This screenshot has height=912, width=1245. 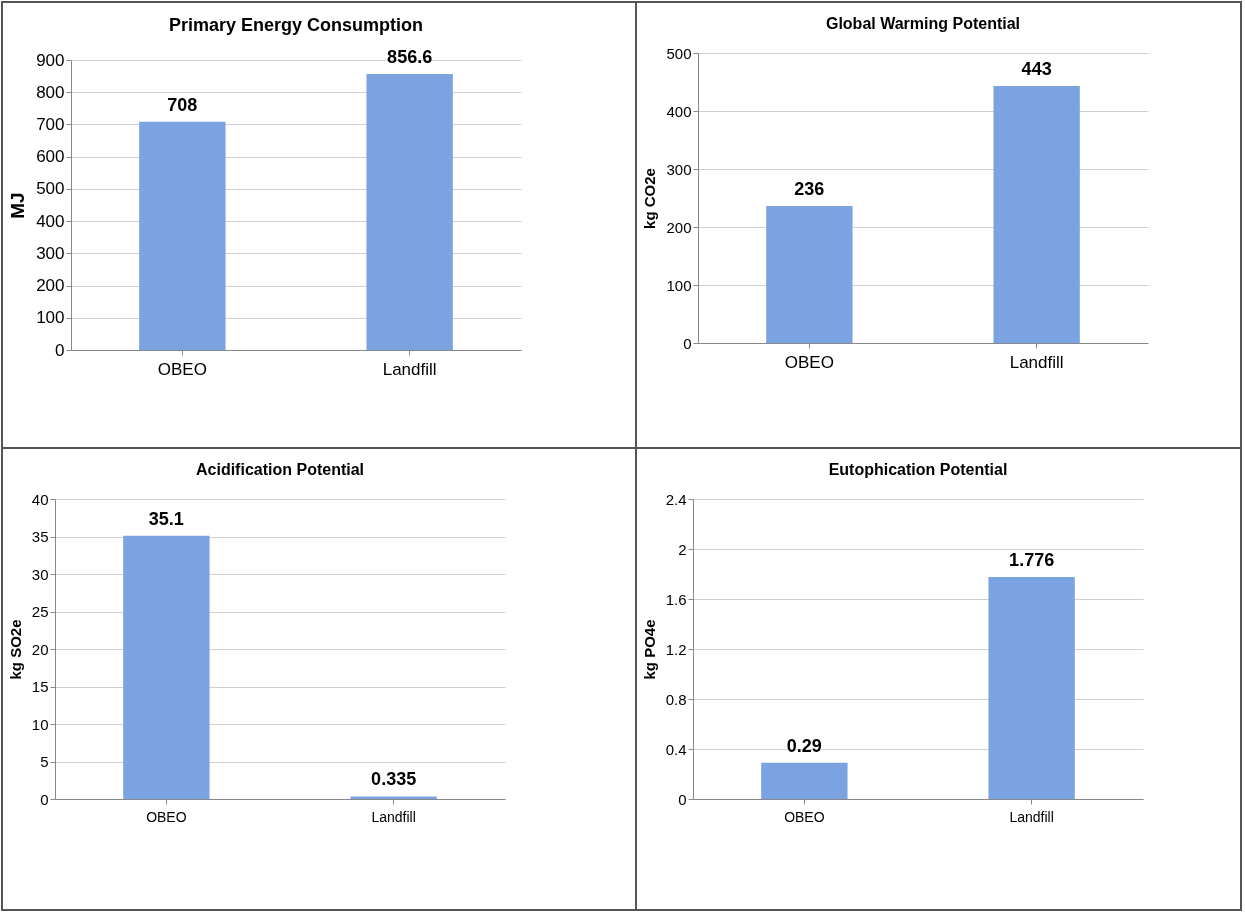 What do you see at coordinates (40, 724) in the screenshot?
I see `y-tick-label: 10` at bounding box center [40, 724].